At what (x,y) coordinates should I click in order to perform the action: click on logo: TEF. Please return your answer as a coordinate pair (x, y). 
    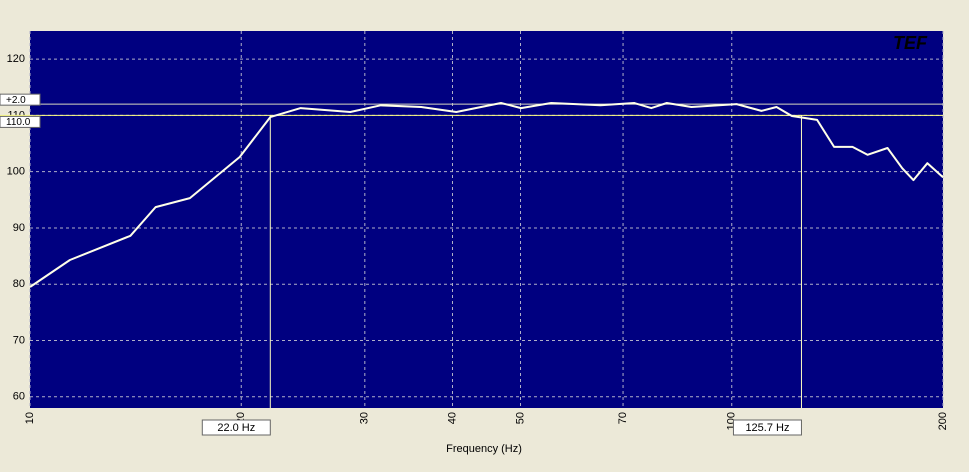
    Looking at the image, I should click on (910, 43).